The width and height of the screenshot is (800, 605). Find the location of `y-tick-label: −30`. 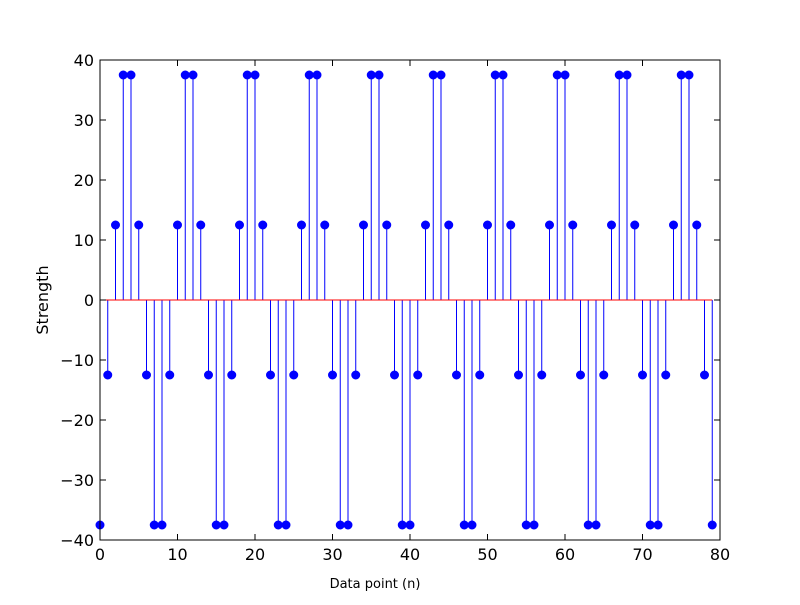

y-tick-label: −30 is located at coordinates (77, 480).